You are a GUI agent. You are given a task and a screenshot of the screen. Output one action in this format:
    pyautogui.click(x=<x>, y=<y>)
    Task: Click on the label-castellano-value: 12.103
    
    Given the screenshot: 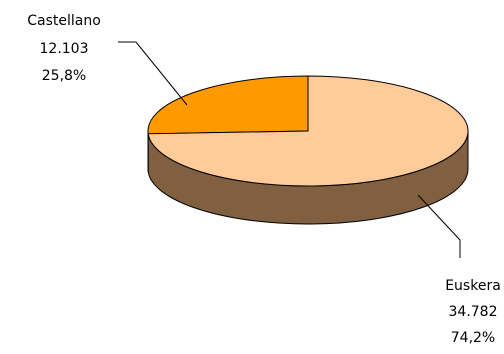 What is the action you would take?
    pyautogui.click(x=64, y=49)
    